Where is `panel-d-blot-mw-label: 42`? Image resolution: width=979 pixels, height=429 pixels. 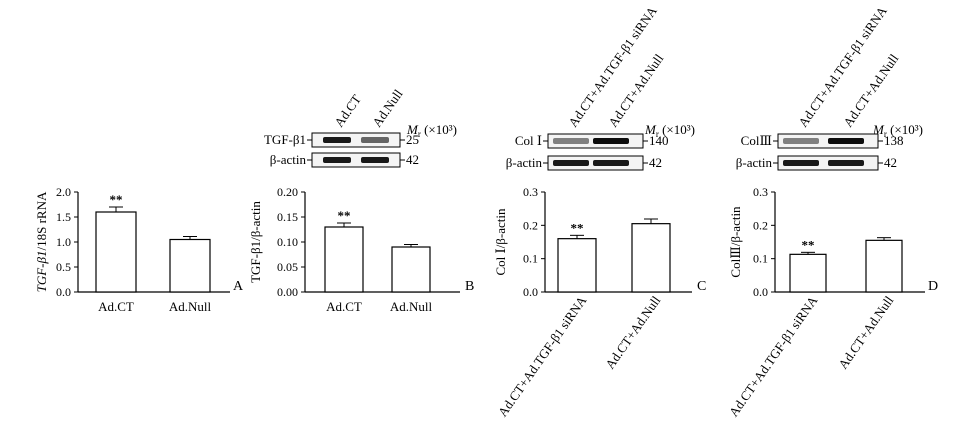
panel-d-blot-mw-label: 42 is located at coordinates (890, 162).